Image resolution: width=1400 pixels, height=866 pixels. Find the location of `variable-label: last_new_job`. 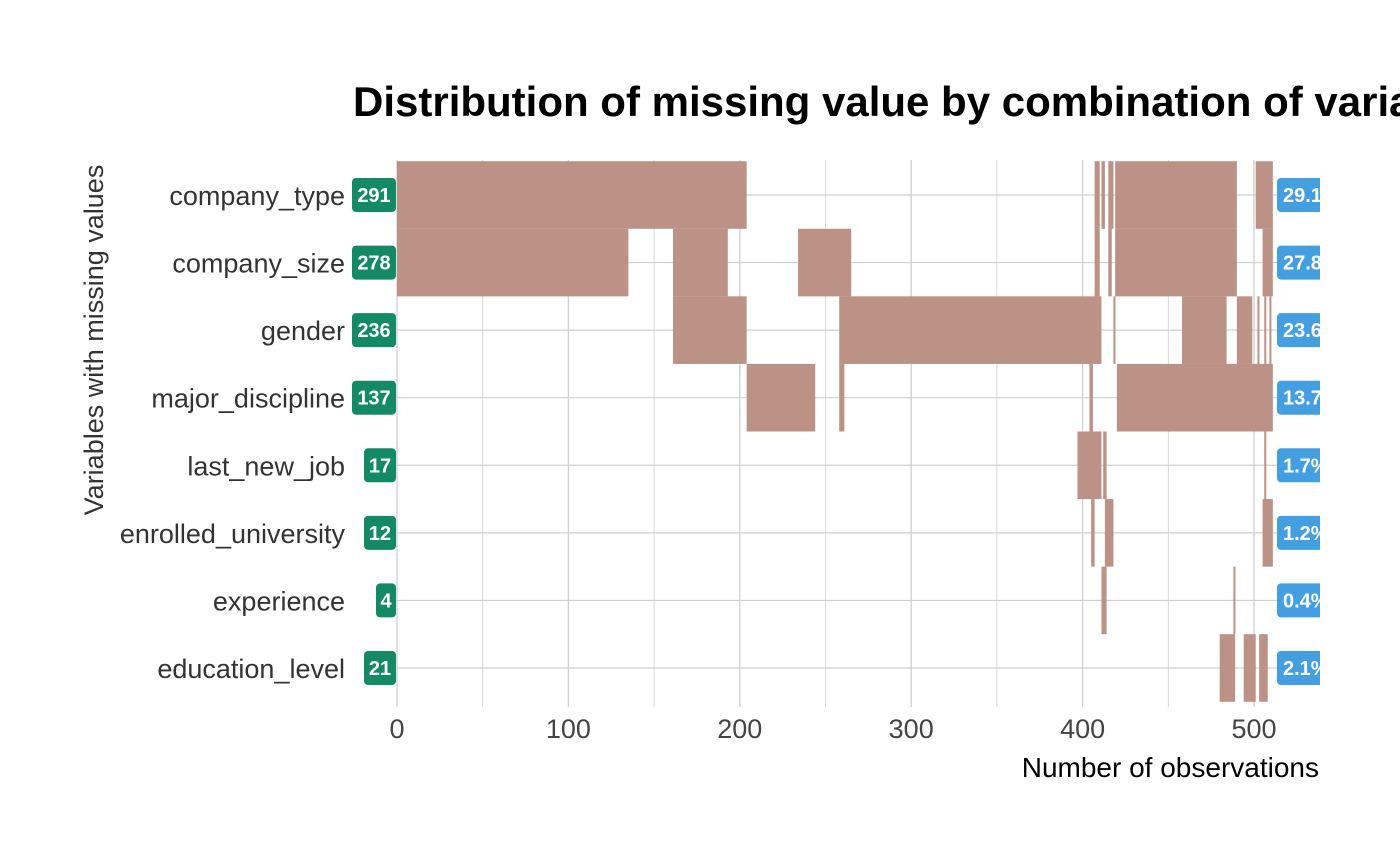

variable-label: last_new_job is located at coordinates (266, 466).